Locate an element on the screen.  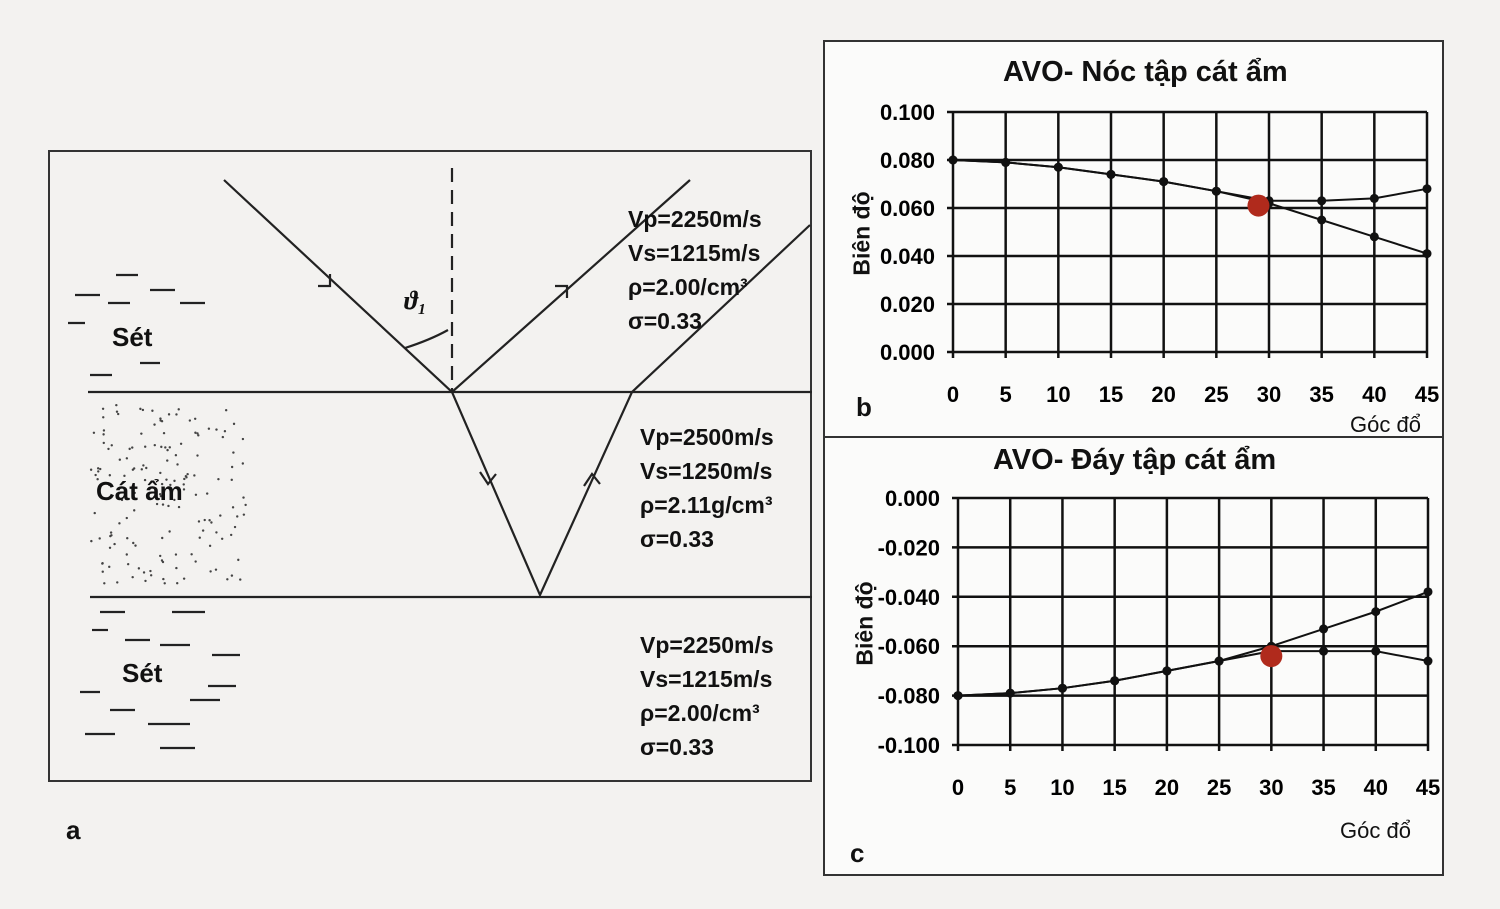
x-tick-label: 5 is located at coordinates (1010, 787).